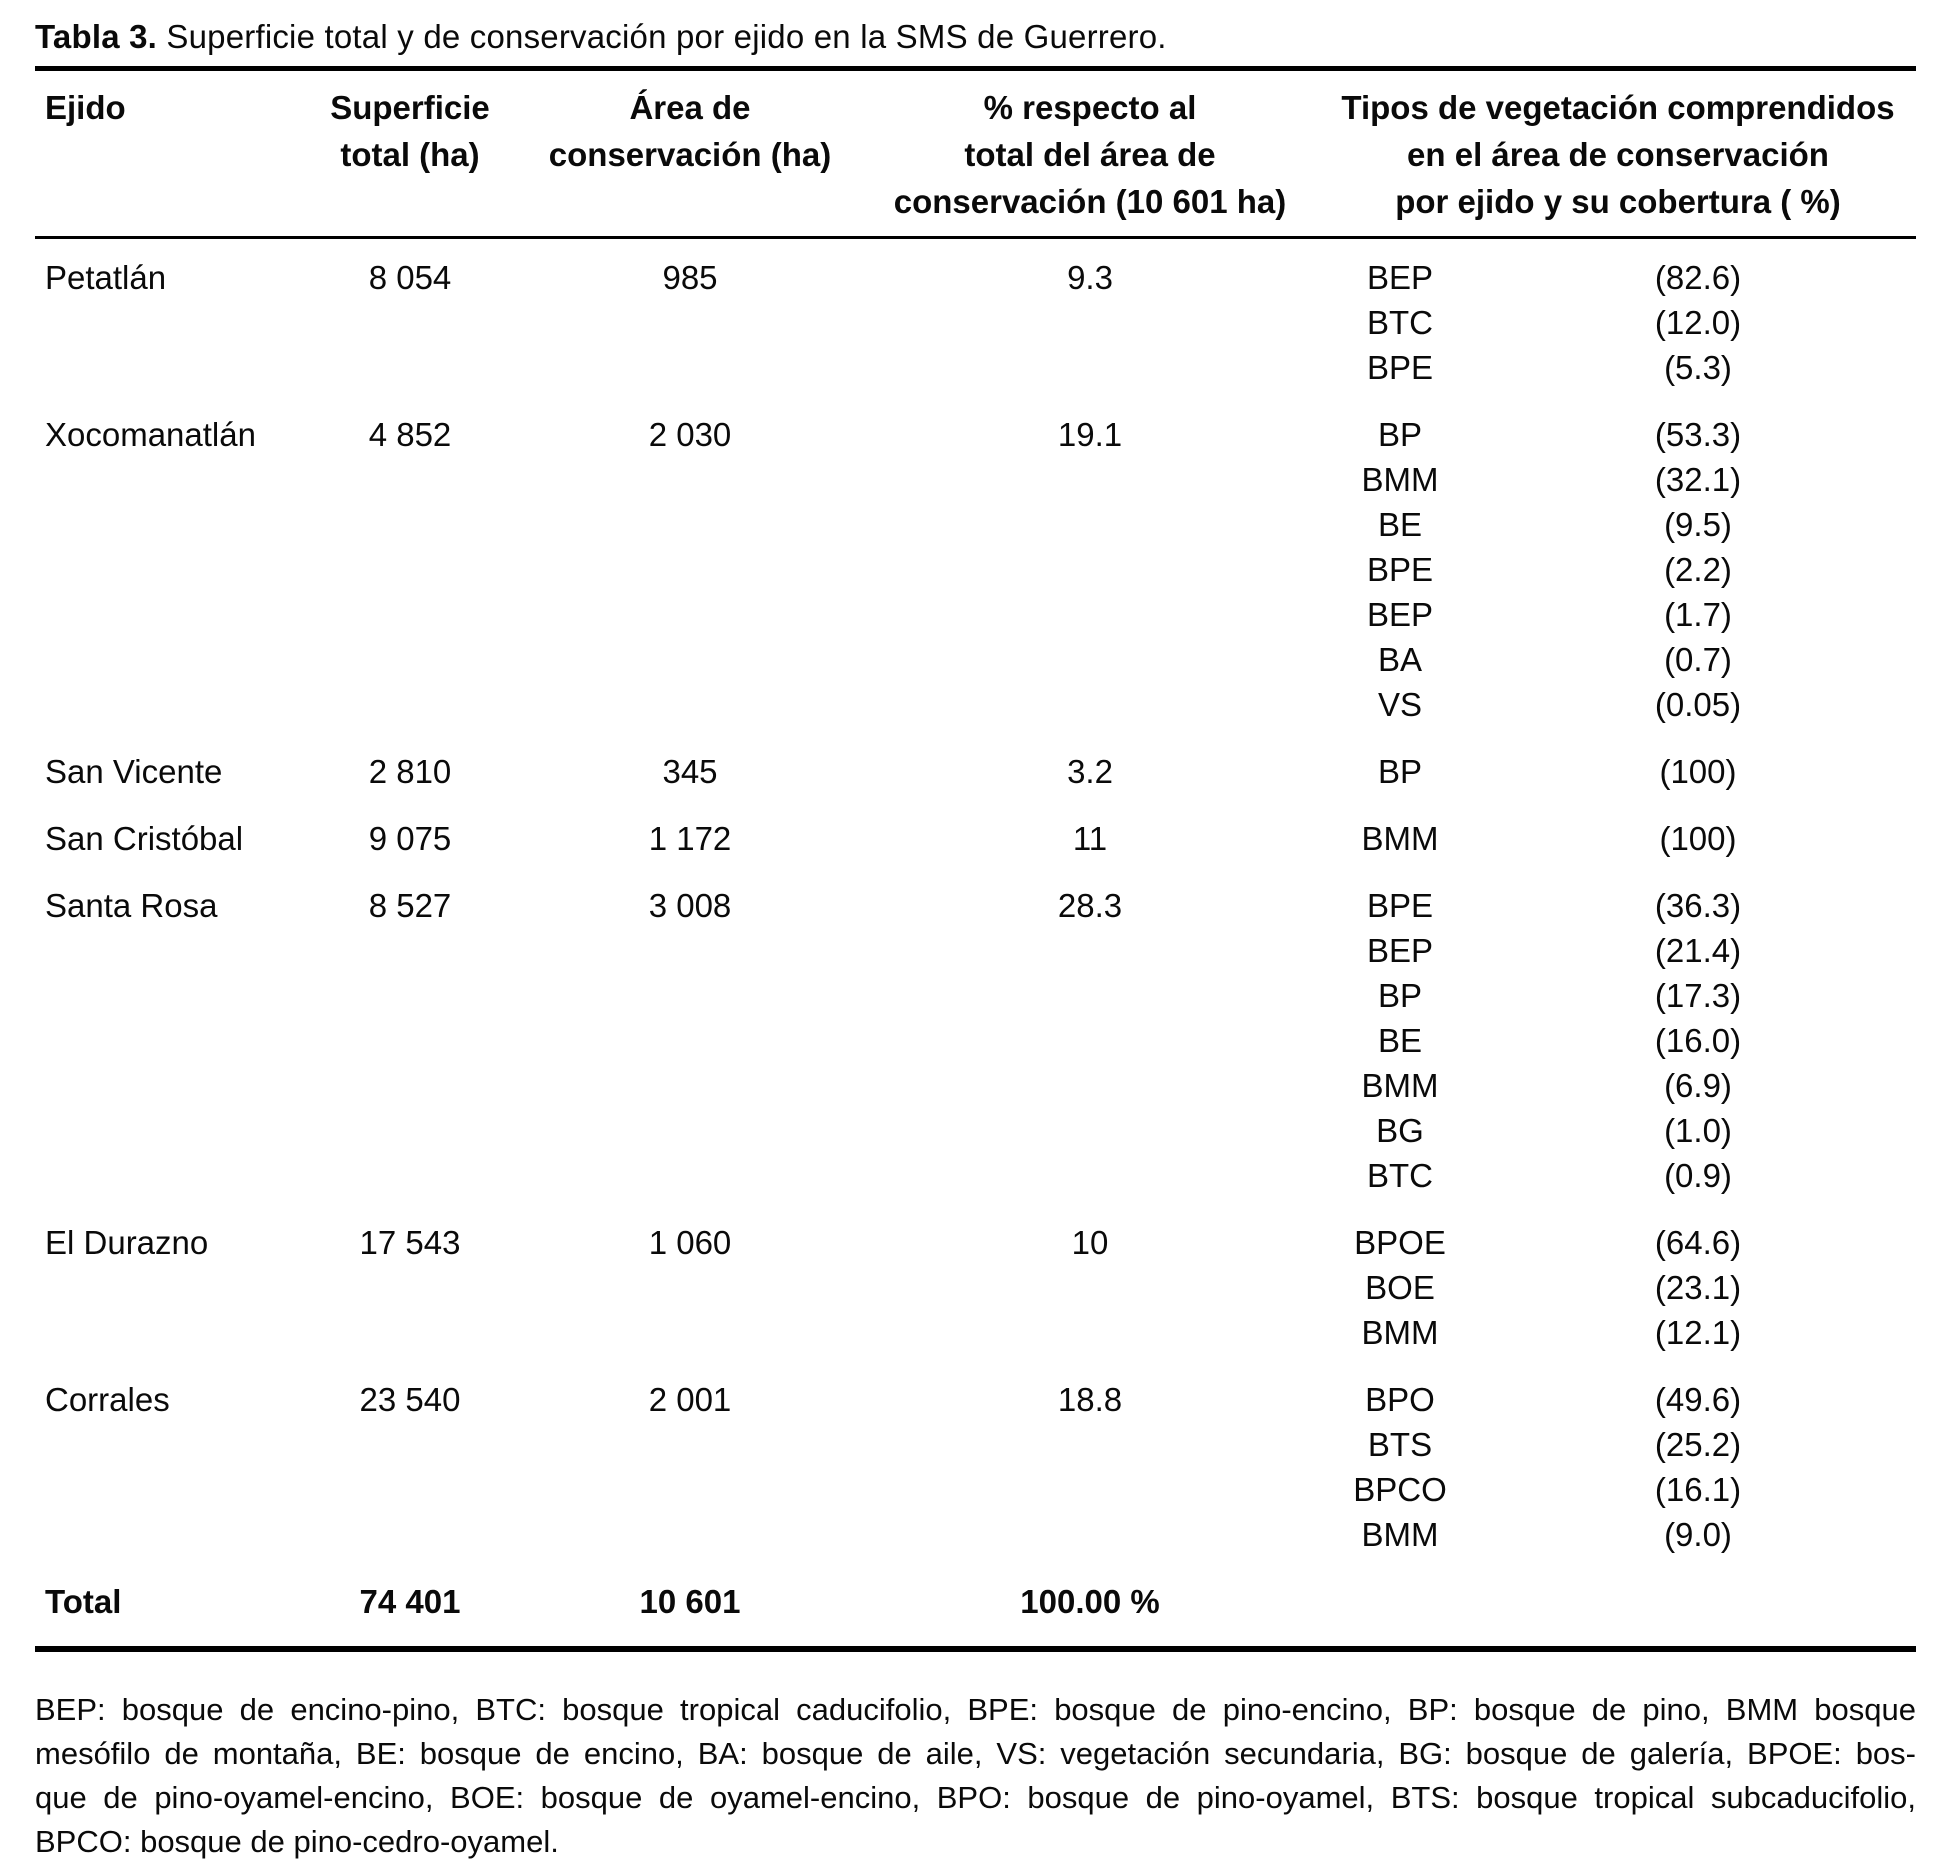 Image resolution: width=1951 pixels, height=1864 pixels. What do you see at coordinates (1698, 950) in the screenshot?
I see `veg-cover: (21.4)` at bounding box center [1698, 950].